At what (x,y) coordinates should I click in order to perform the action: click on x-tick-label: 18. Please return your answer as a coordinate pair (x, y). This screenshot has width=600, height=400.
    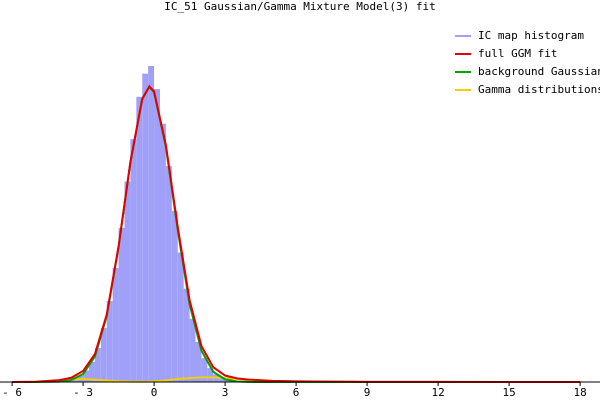
    Looking at the image, I should click on (579, 392).